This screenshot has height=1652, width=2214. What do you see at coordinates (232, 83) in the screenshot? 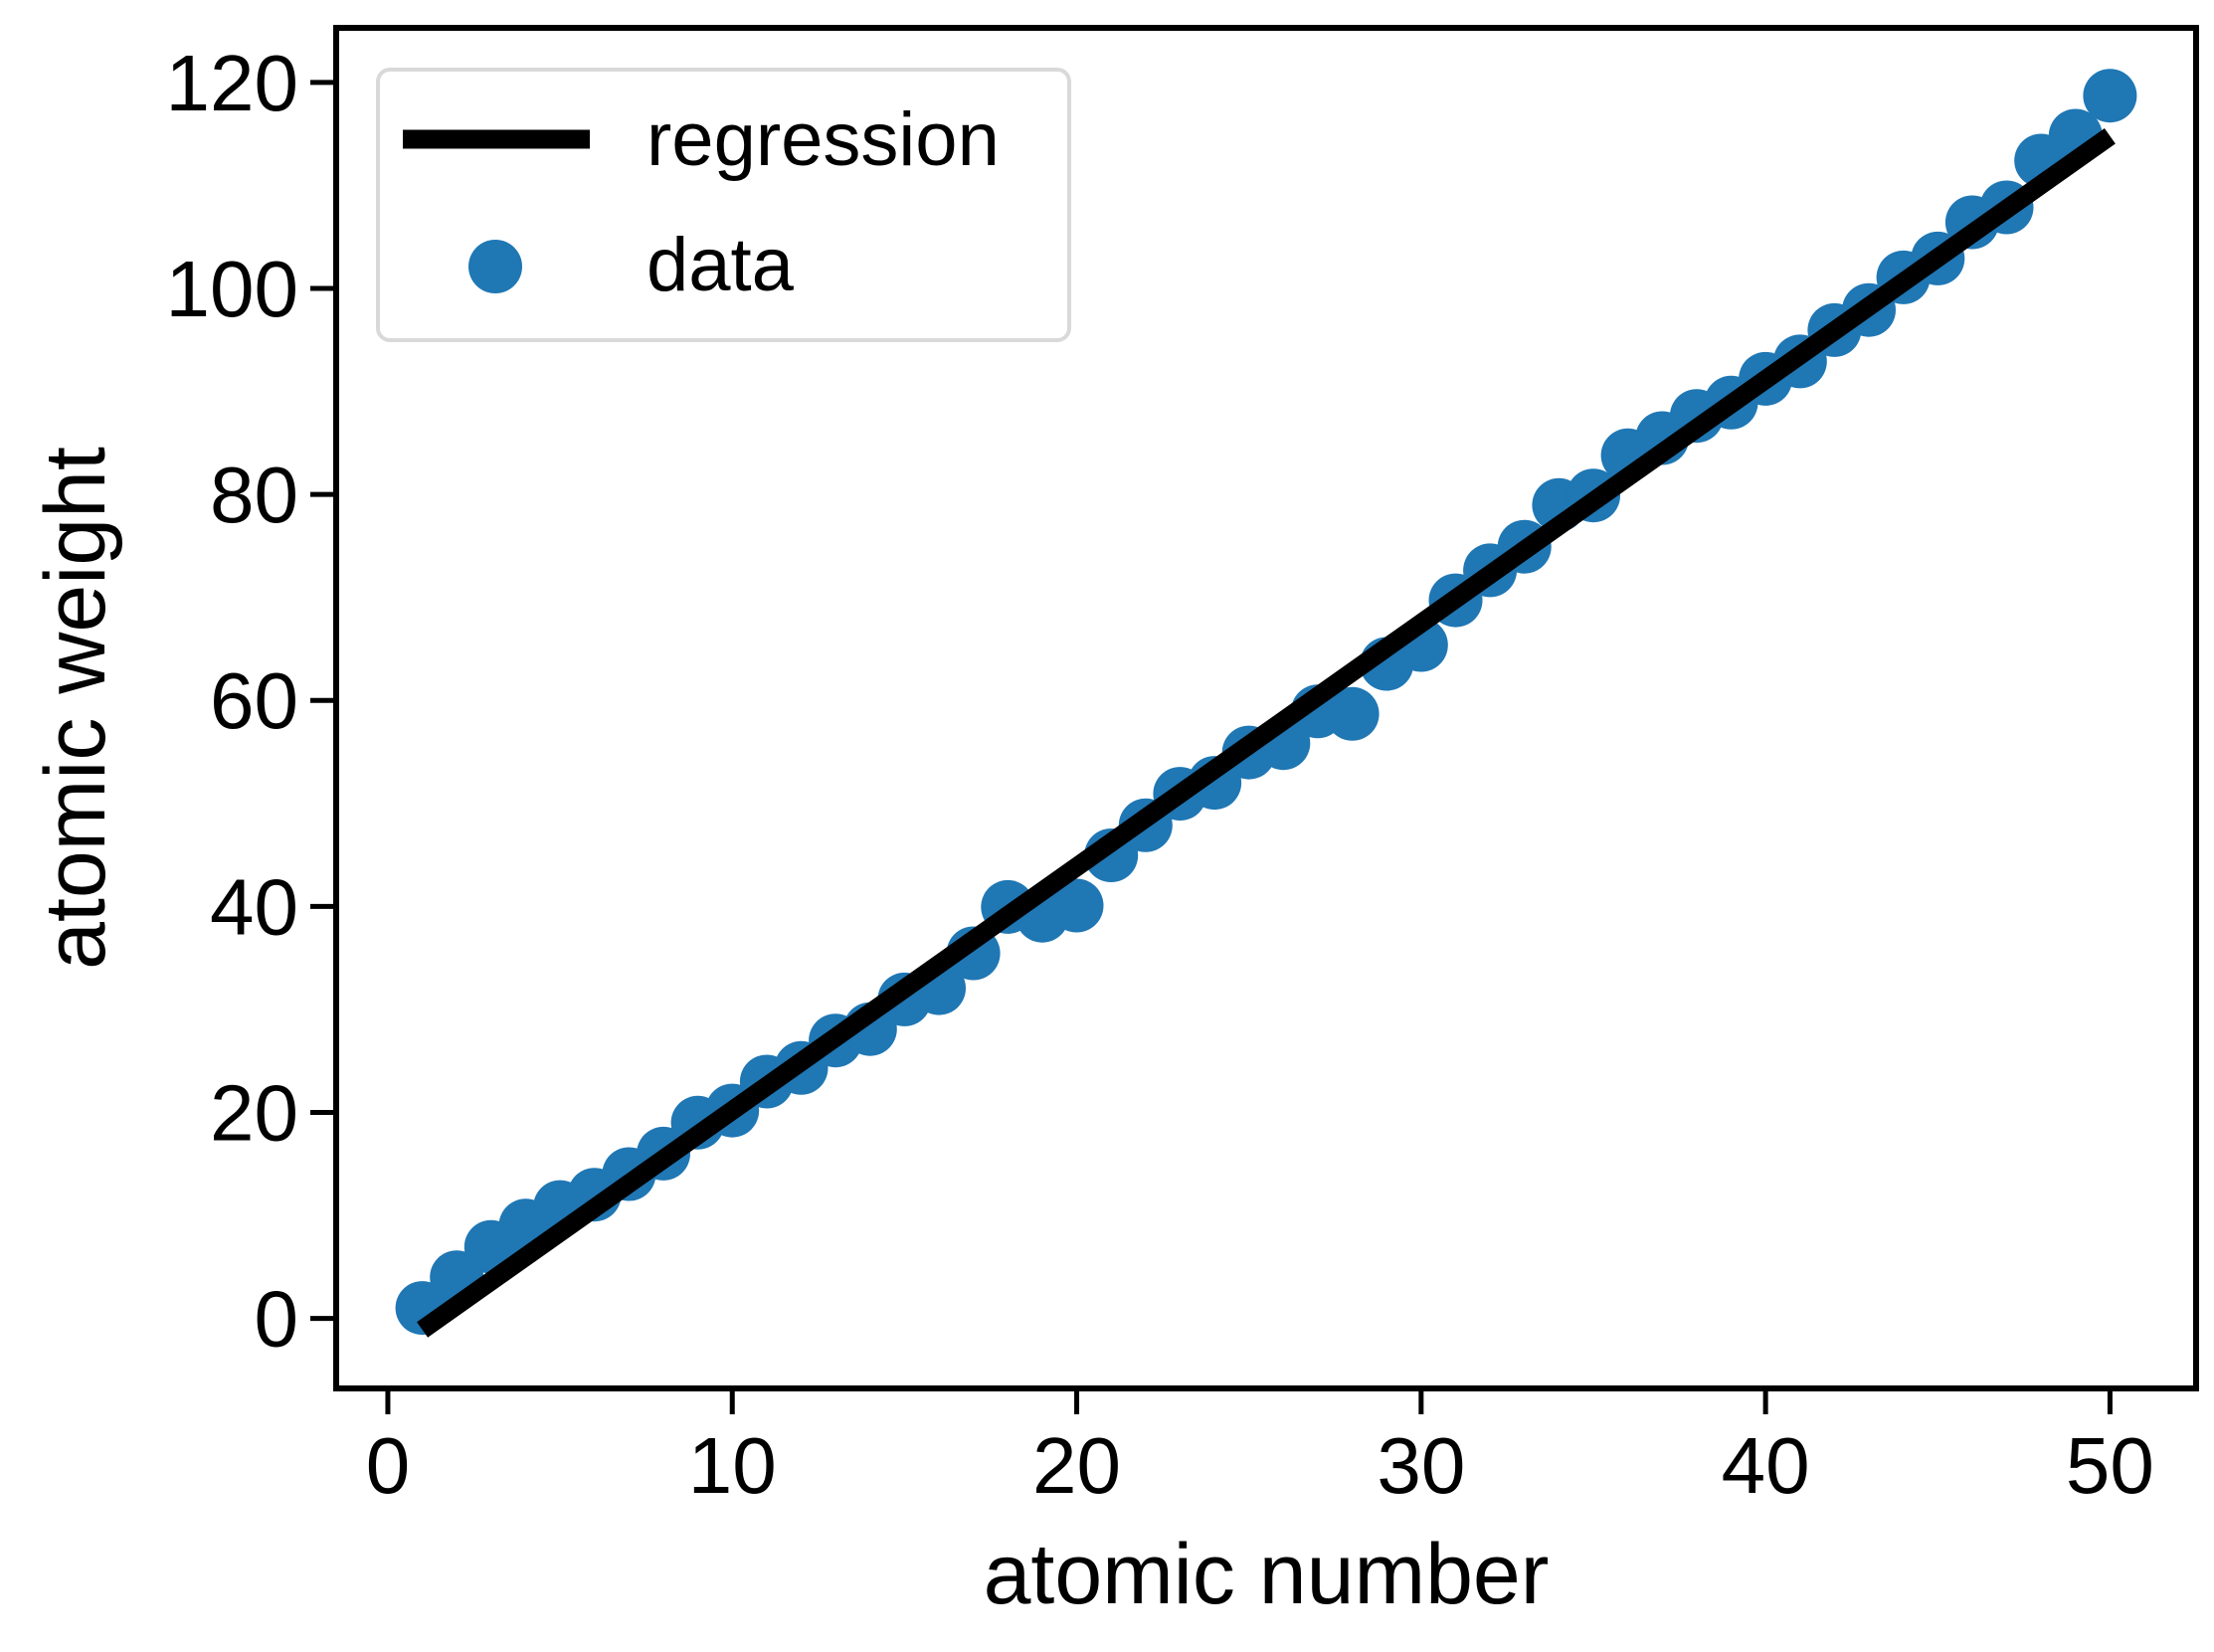
I see `y-tick-label: 120` at bounding box center [232, 83].